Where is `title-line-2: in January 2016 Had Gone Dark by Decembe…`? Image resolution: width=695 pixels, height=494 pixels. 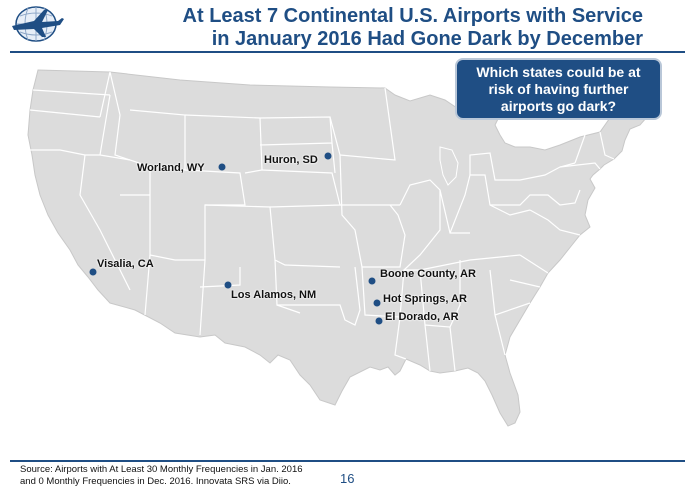
title-line-2: in January 2016 Had Gone Dark by Decembe… is located at coordinates (427, 39).